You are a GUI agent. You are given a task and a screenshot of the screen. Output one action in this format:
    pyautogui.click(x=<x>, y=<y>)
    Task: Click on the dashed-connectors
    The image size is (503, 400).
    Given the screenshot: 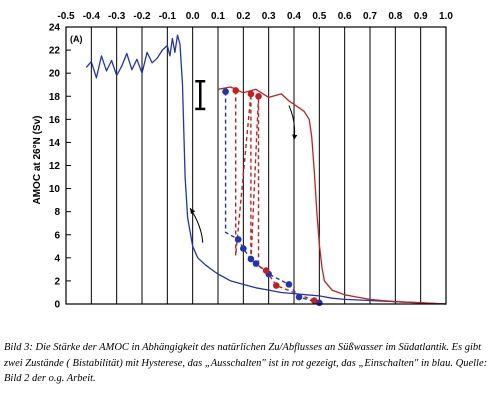 What is the action you would take?
    pyautogui.click(x=272, y=197)
    